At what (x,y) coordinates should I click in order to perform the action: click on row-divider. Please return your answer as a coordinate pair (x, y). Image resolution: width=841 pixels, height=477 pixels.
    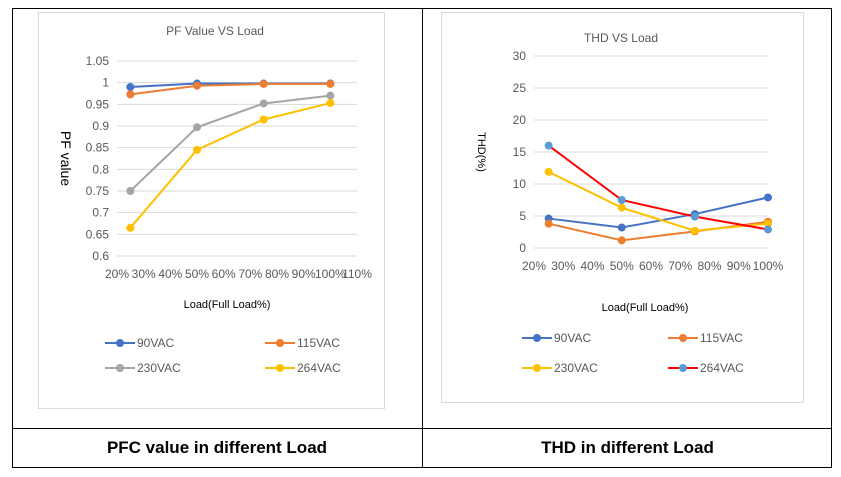
    Looking at the image, I should click on (422, 428).